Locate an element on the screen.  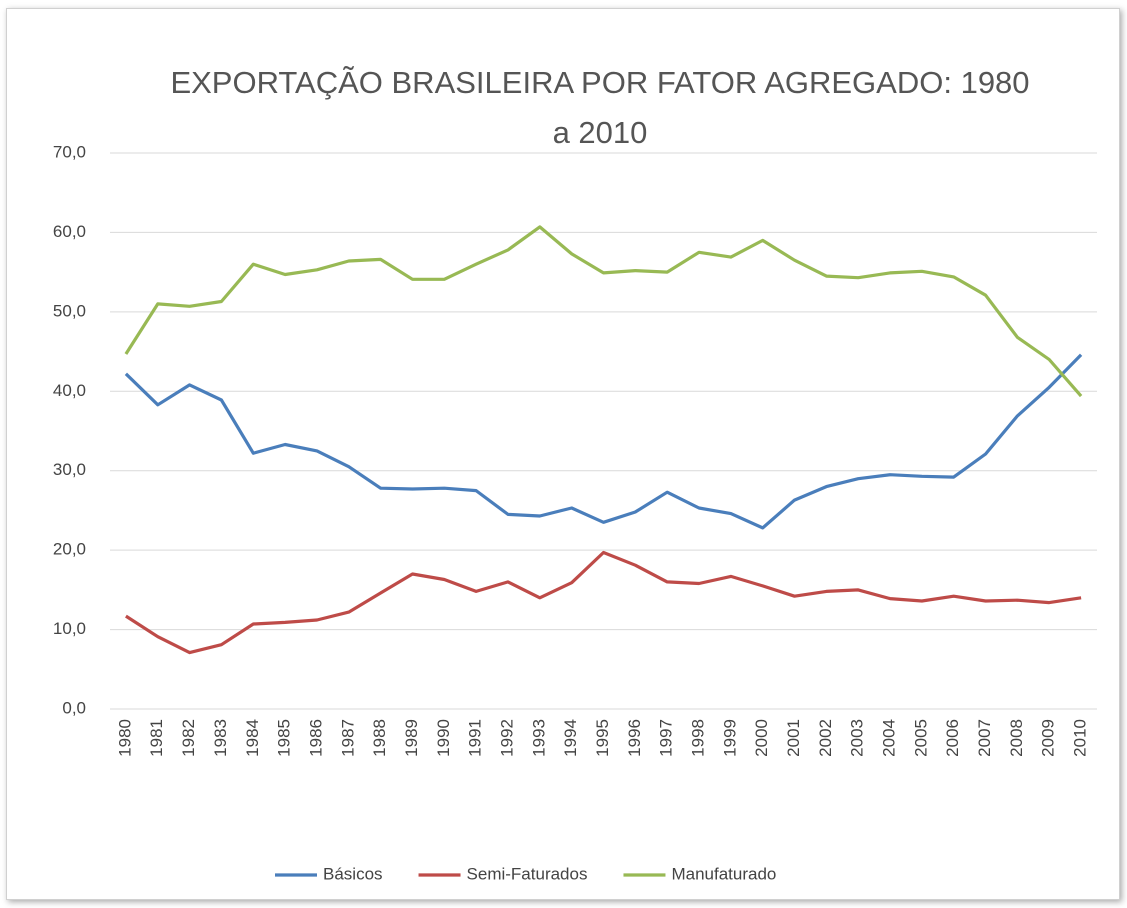
x-tick-label: 2002 is located at coordinates (825, 738).